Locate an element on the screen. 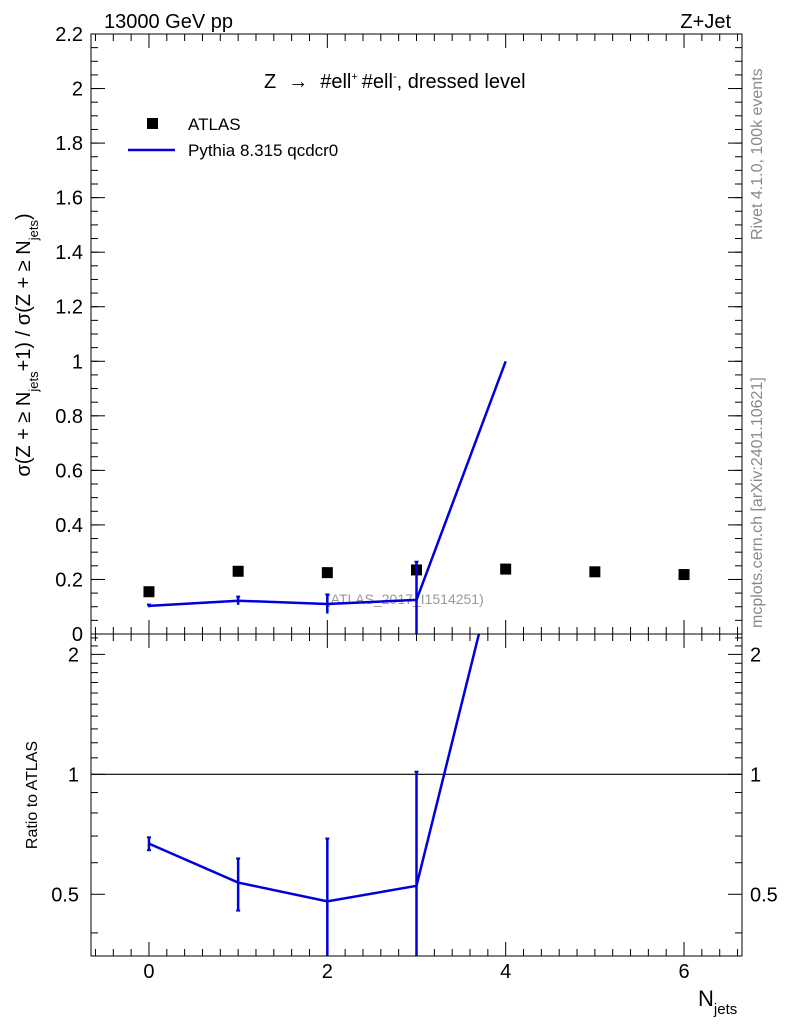 The width and height of the screenshot is (786, 1024). legend-atlas-marker is located at coordinates (152, 123).